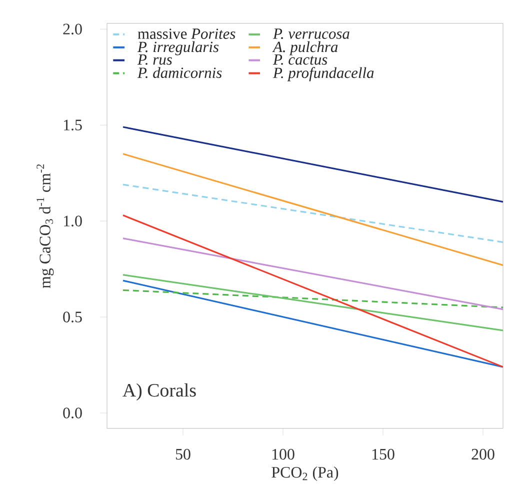  What do you see at coordinates (178, 48) in the screenshot?
I see `legend-label: P. irregularis` at bounding box center [178, 48].